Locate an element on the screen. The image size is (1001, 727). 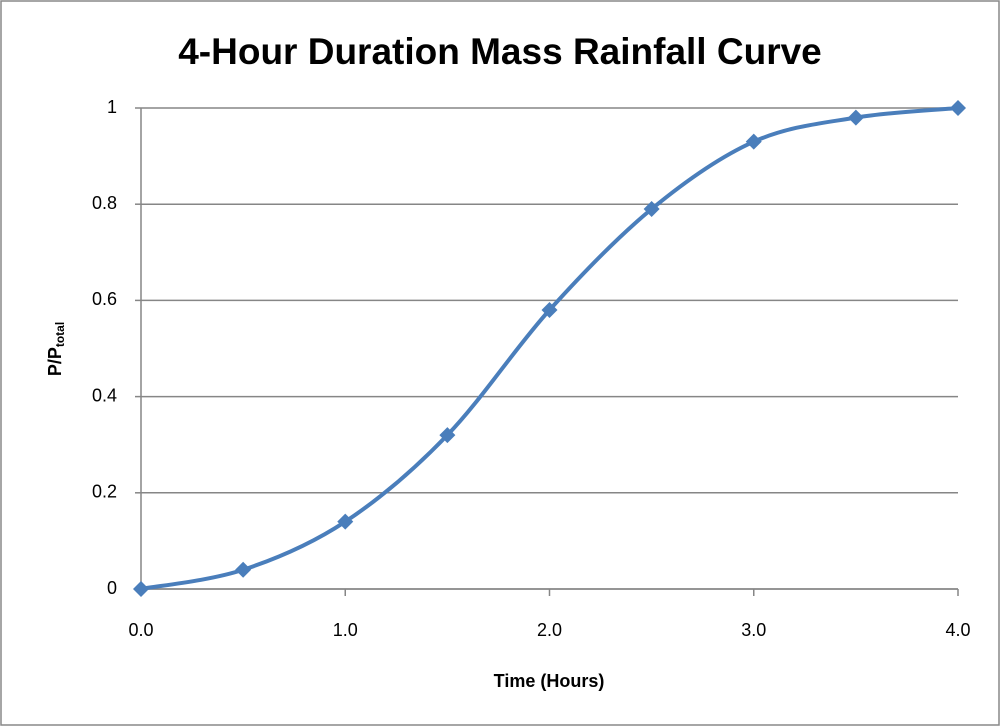
x-tick-label: 1.0 is located at coordinates (345, 630).